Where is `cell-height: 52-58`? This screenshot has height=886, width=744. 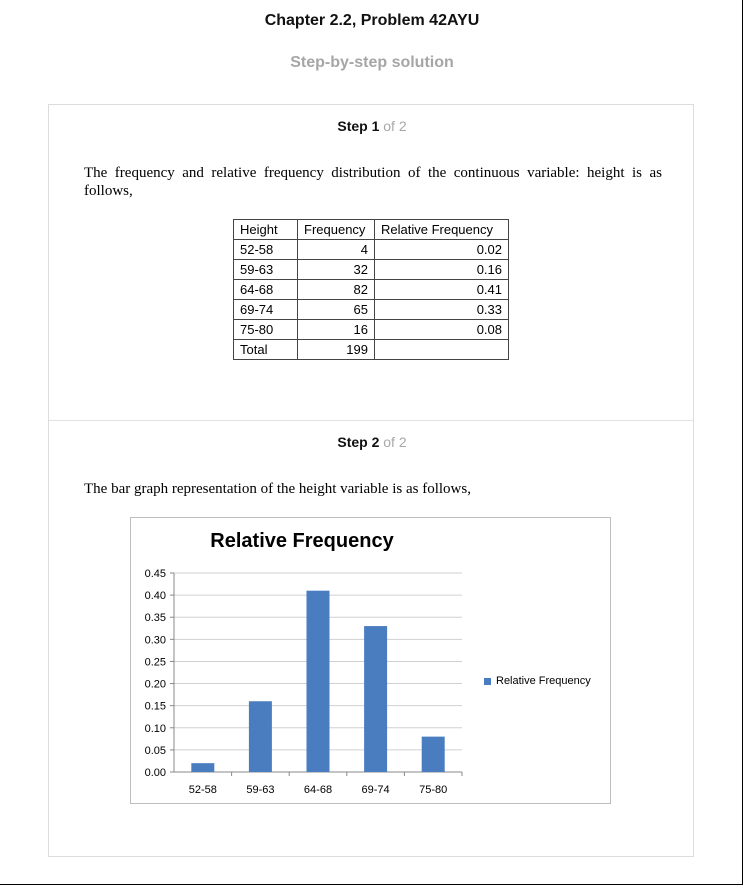
cell-height: 52-58 is located at coordinates (265, 249).